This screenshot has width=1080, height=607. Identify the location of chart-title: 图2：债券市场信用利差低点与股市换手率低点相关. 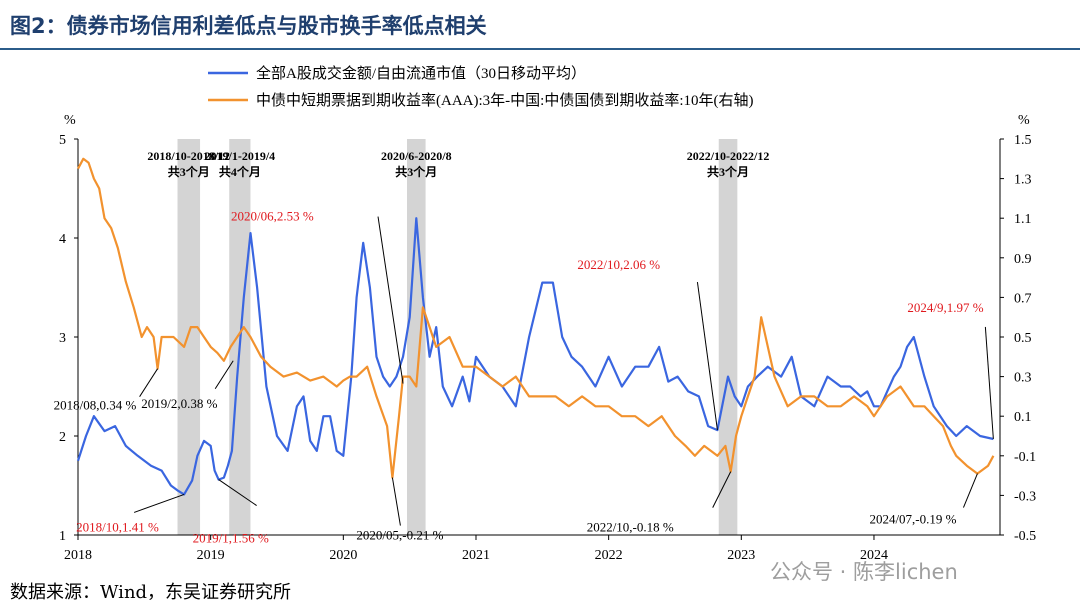
(248, 26).